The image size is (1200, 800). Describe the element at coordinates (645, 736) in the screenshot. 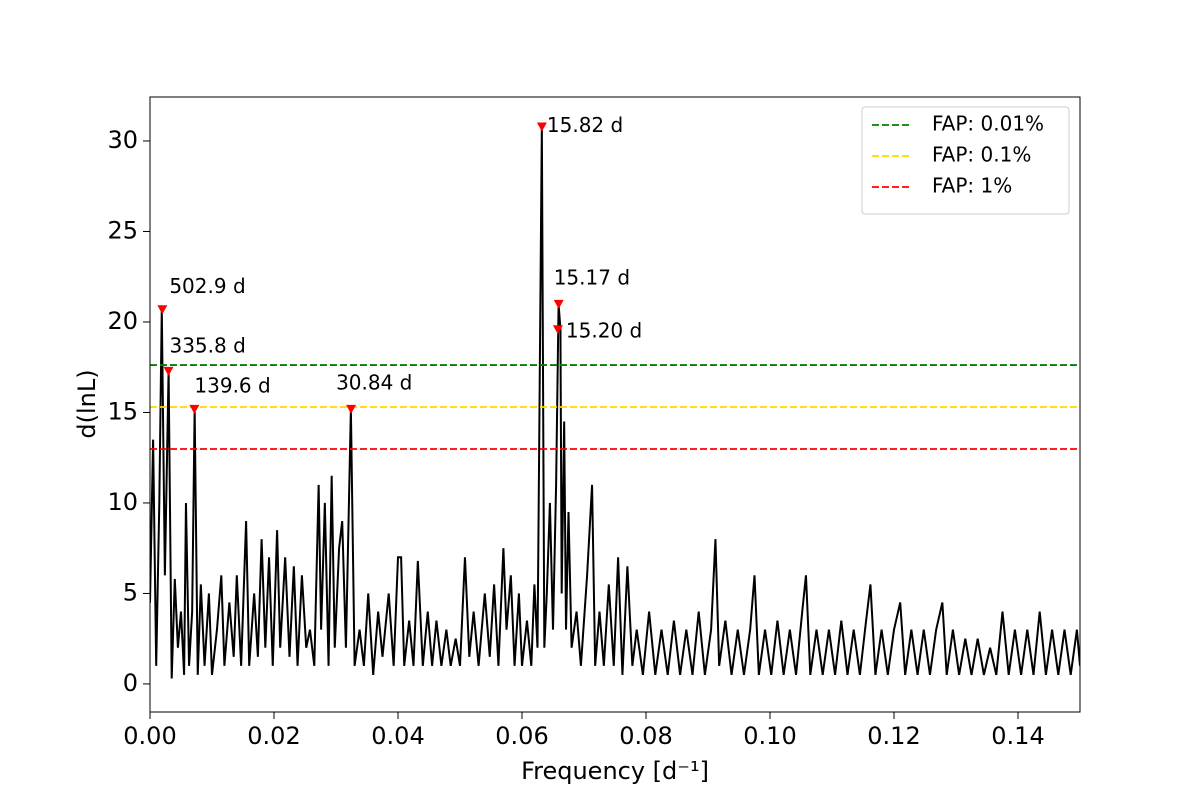

I see `x-tick-label: 0.08` at that location.